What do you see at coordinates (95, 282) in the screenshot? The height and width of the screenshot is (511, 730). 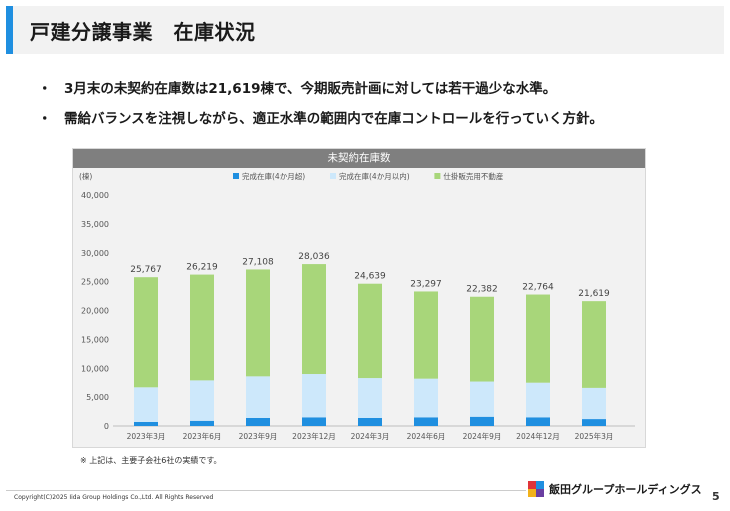 I see `y-tick-label: 25,000` at bounding box center [95, 282].